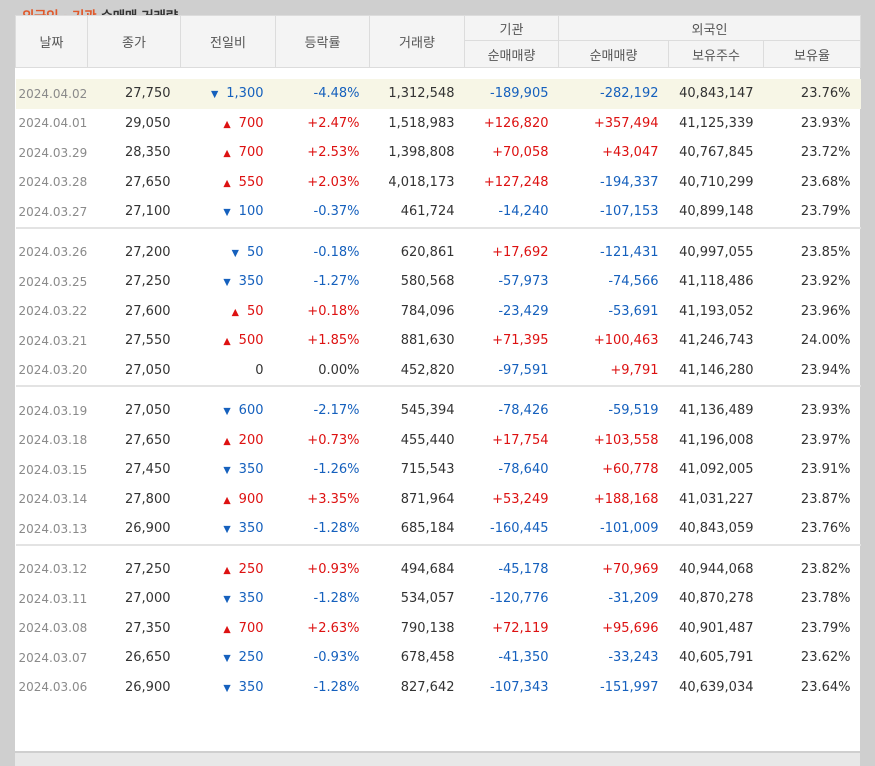 This screenshot has height=766, width=875. I want to click on cell-rate: +2.03%, so click(333, 182).